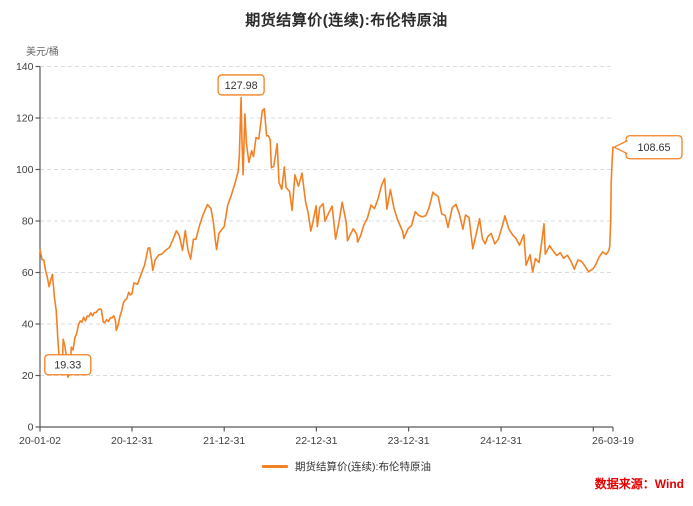 The width and height of the screenshot is (693, 506). What do you see at coordinates (28, 222) in the screenshot?
I see `y-tick-label: 80` at bounding box center [28, 222].